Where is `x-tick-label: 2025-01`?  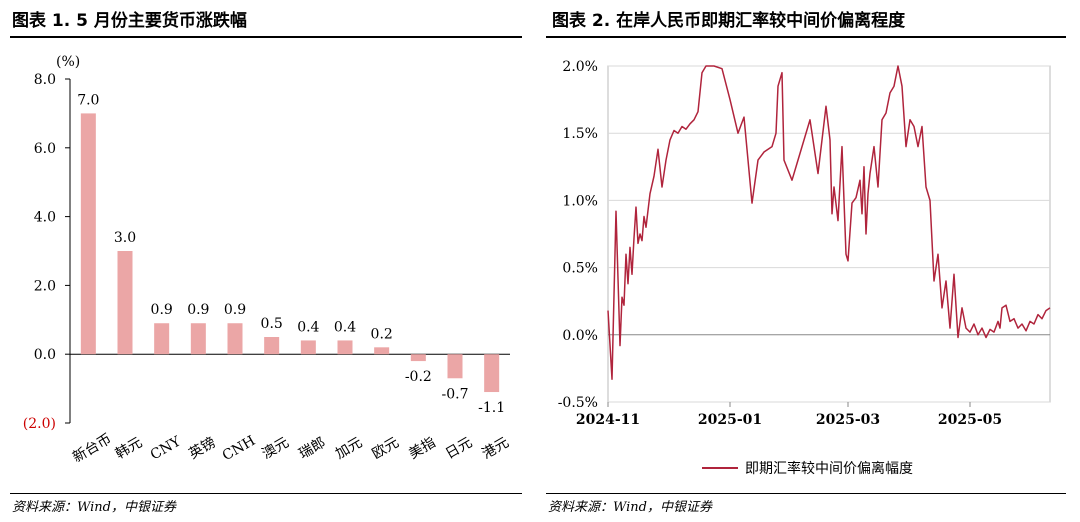
x-tick-label: 2025-01 is located at coordinates (730, 420).